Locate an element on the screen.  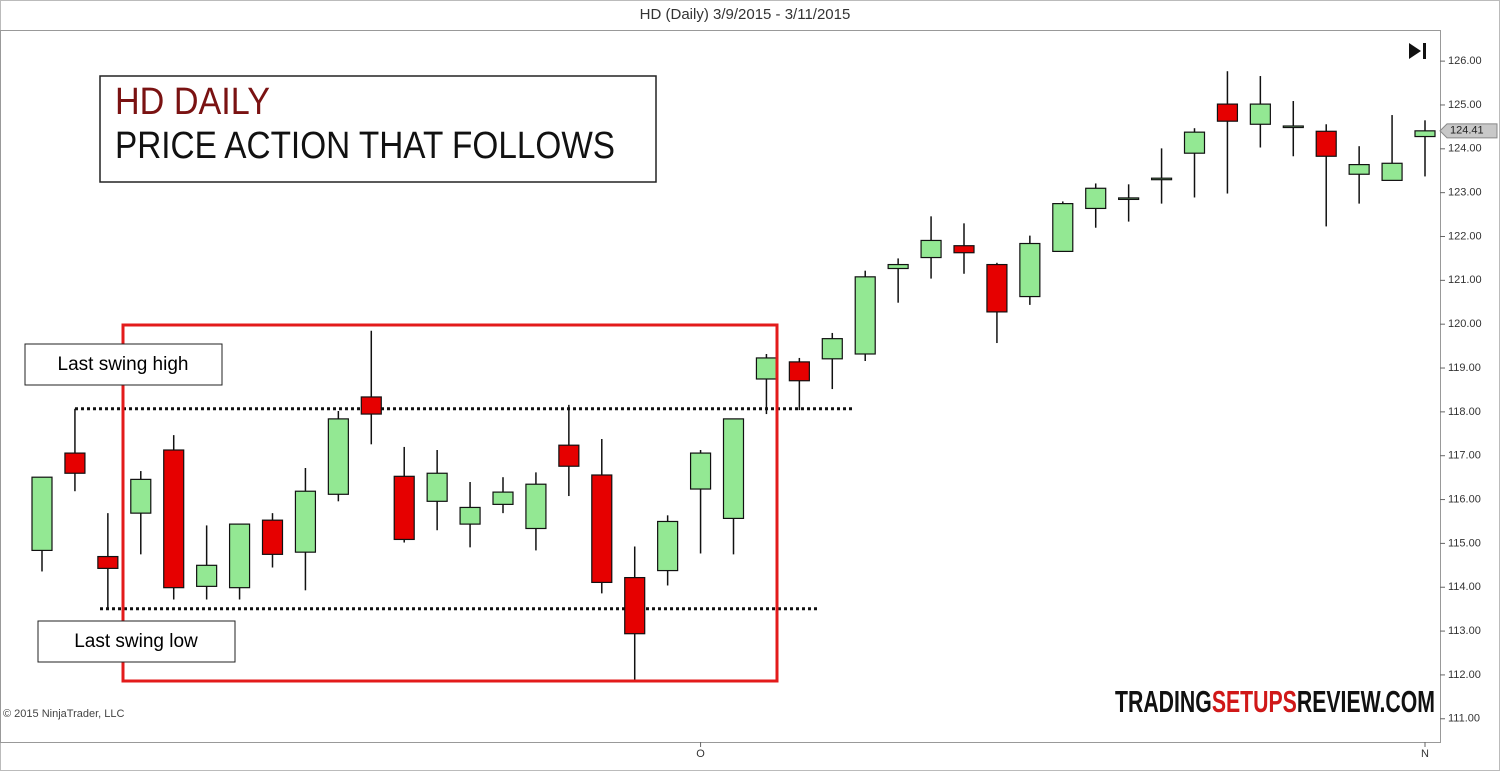
y-tick-label: 124.00 is located at coordinates (1465, 149).